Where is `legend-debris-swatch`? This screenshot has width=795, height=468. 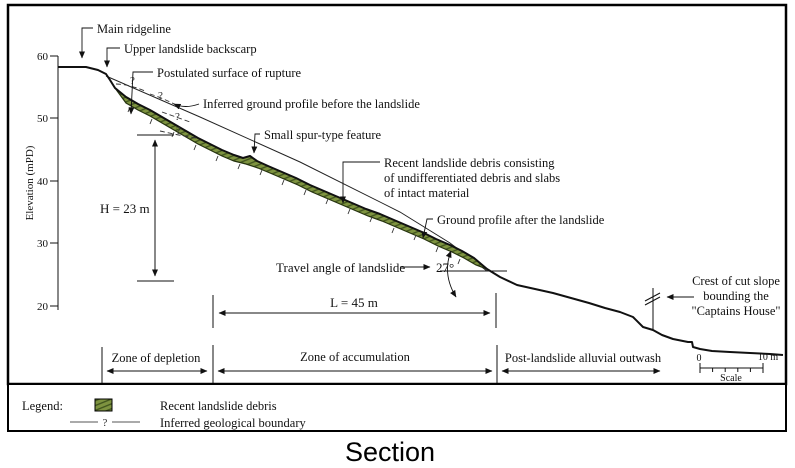
legend-debris-swatch is located at coordinates (103, 405).